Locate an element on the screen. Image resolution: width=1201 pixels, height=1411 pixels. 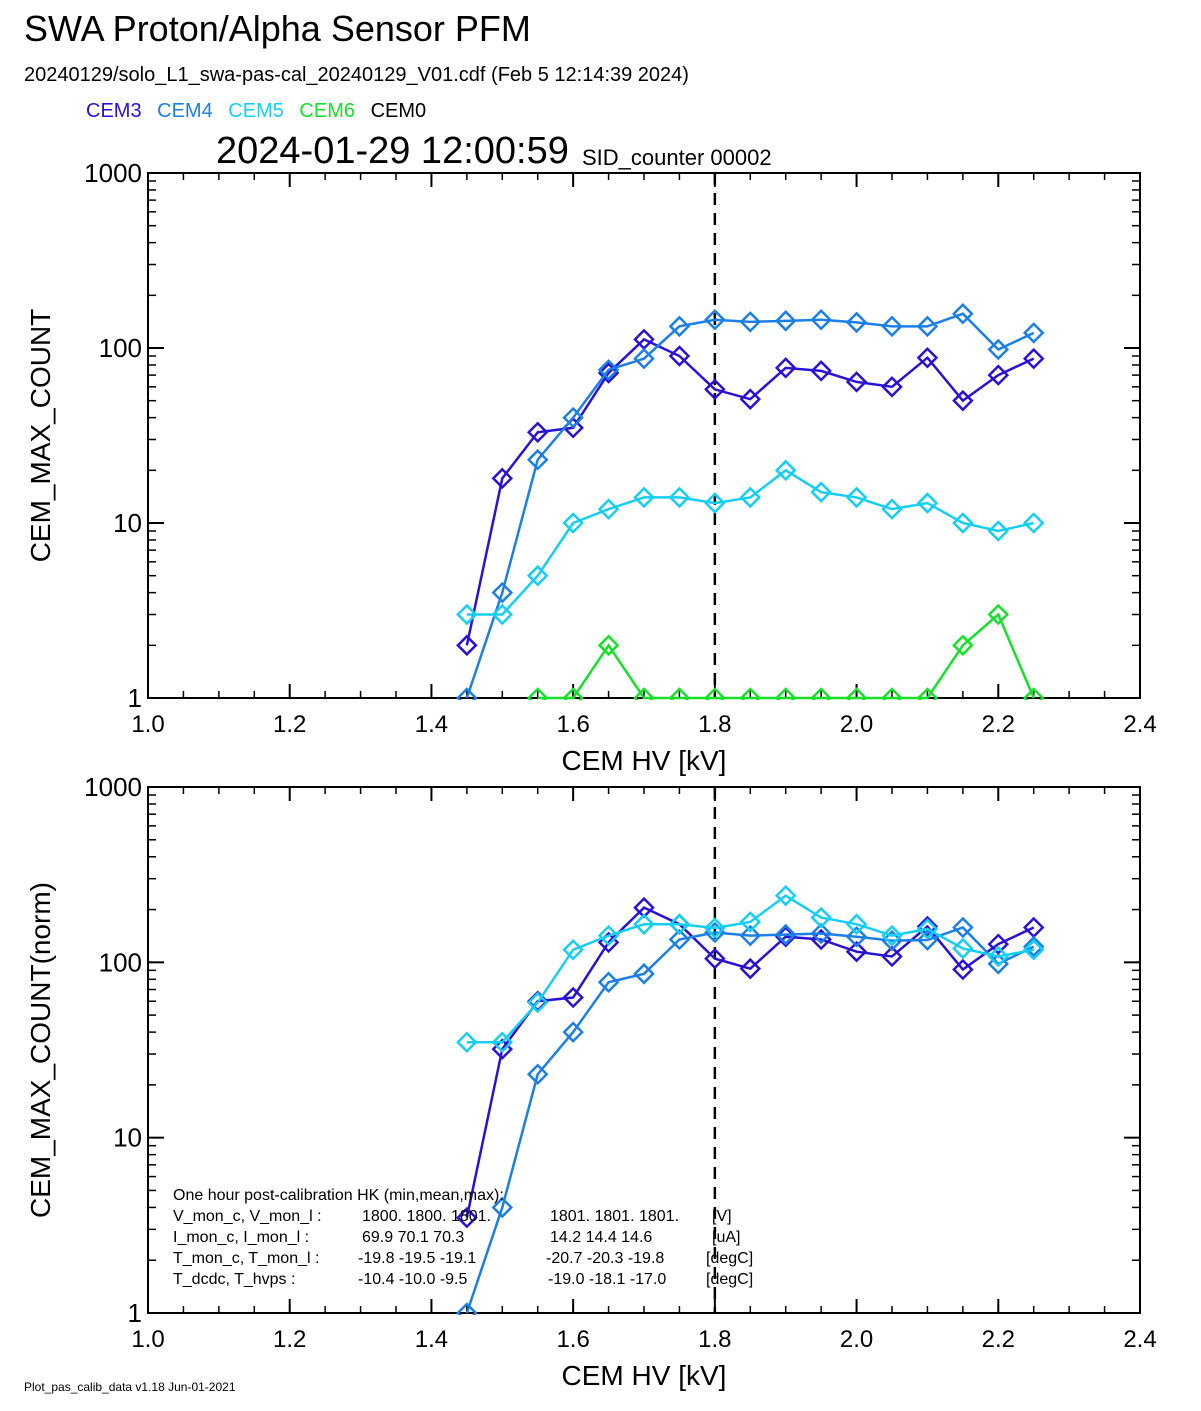
y-tick-label: 1000 is located at coordinates (113, 173).